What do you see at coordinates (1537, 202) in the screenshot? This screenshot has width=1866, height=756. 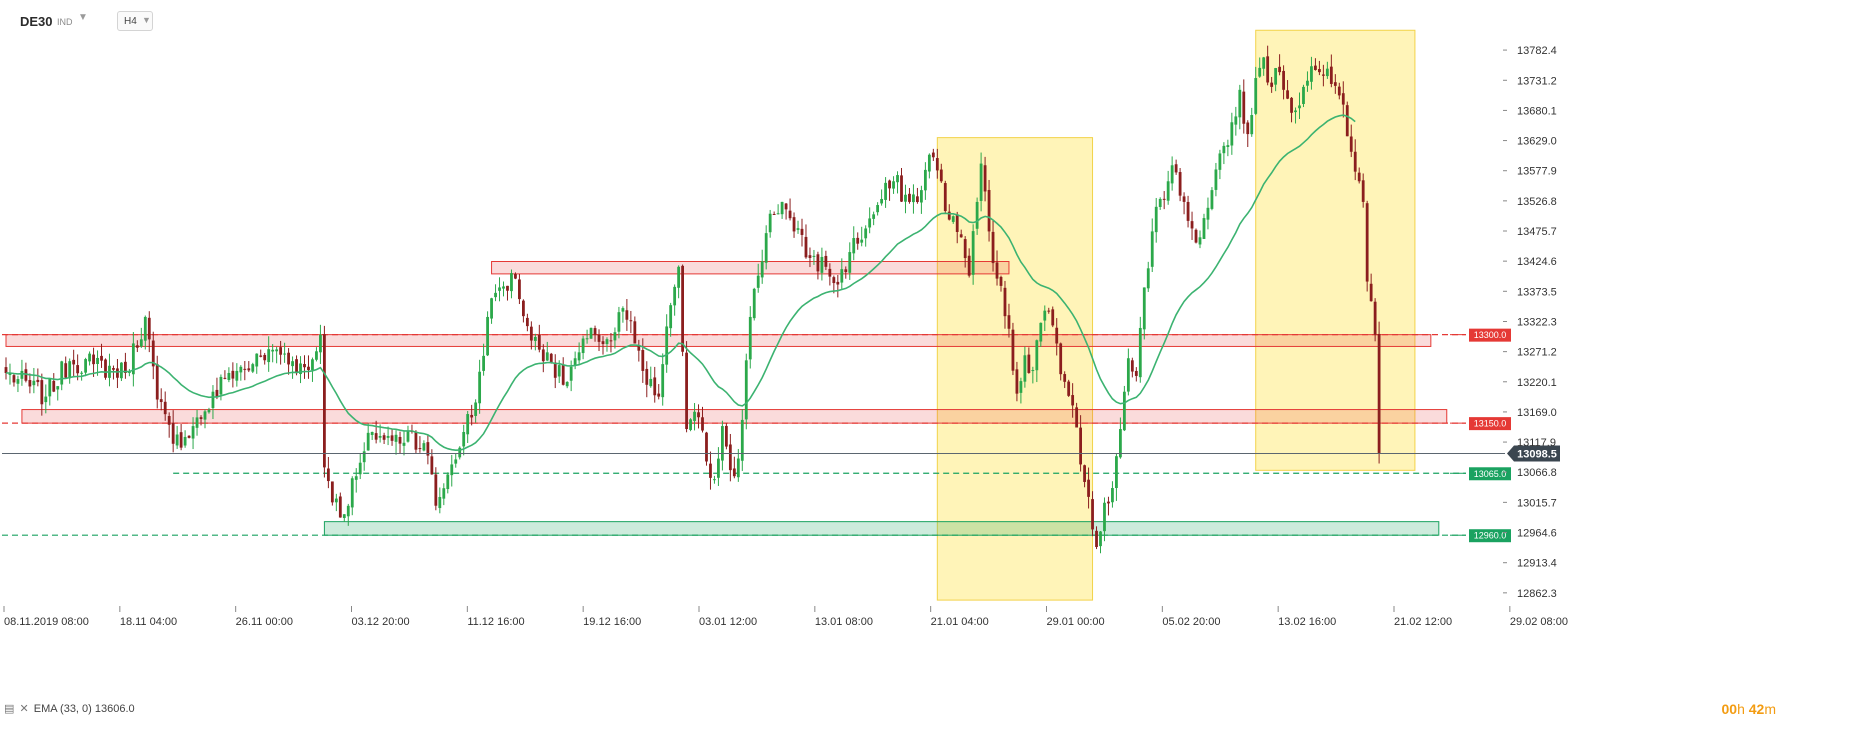 I see `y-tick-label: 13526.8` at bounding box center [1537, 202].